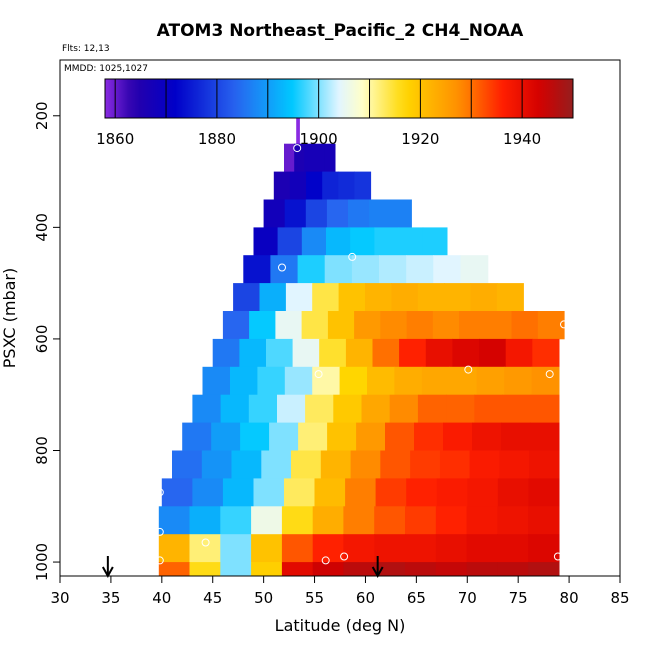 This screenshot has height=650, width=650. I want to click on x-tick-label: 45, so click(212, 598).